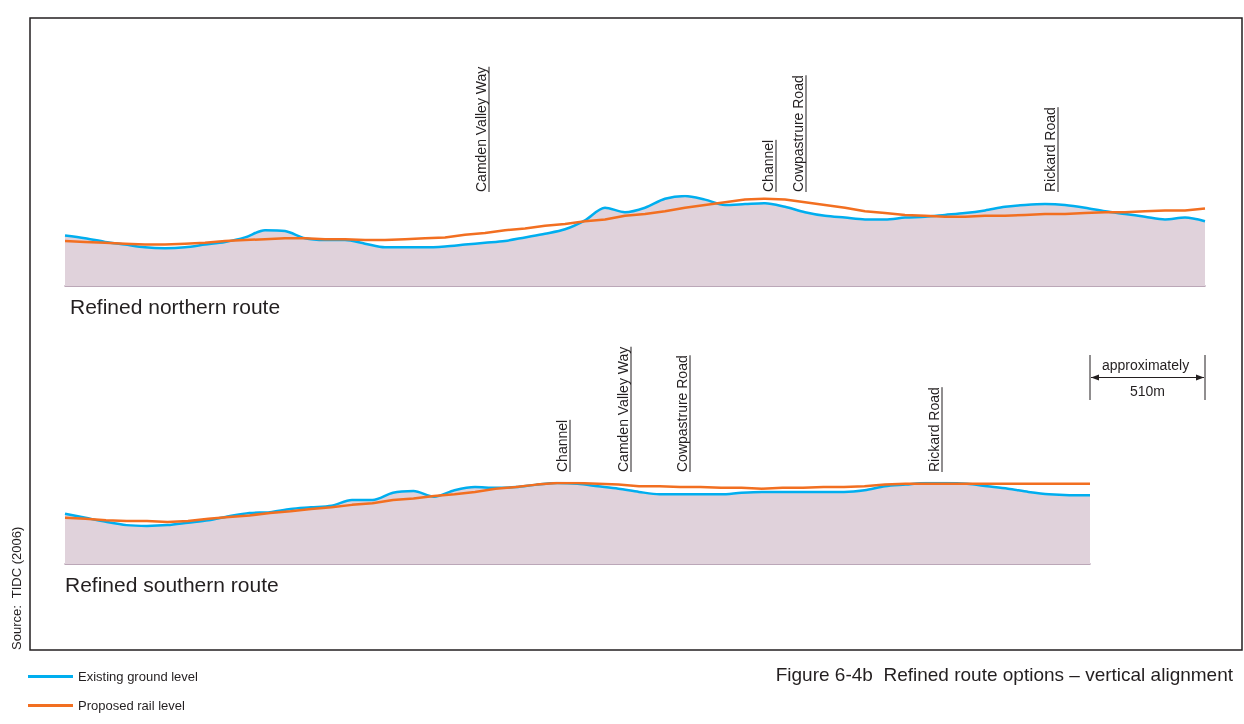 The image size is (1244, 724). Describe the element at coordinates (16, 588) in the screenshot. I see `source-note: Source: TIDC (2006)` at that location.